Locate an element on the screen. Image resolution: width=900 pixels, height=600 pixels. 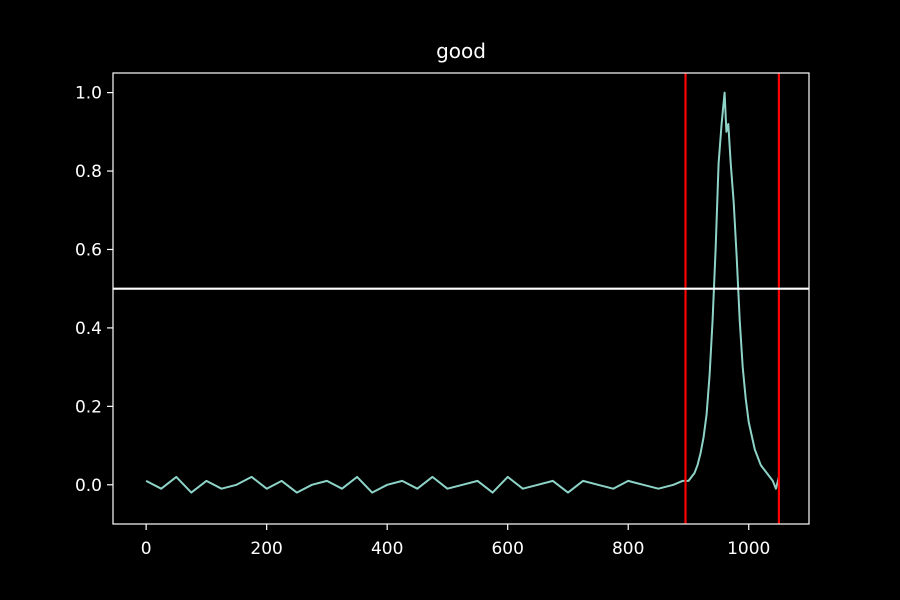
y-tick-label: 1.0 is located at coordinates (88, 94).